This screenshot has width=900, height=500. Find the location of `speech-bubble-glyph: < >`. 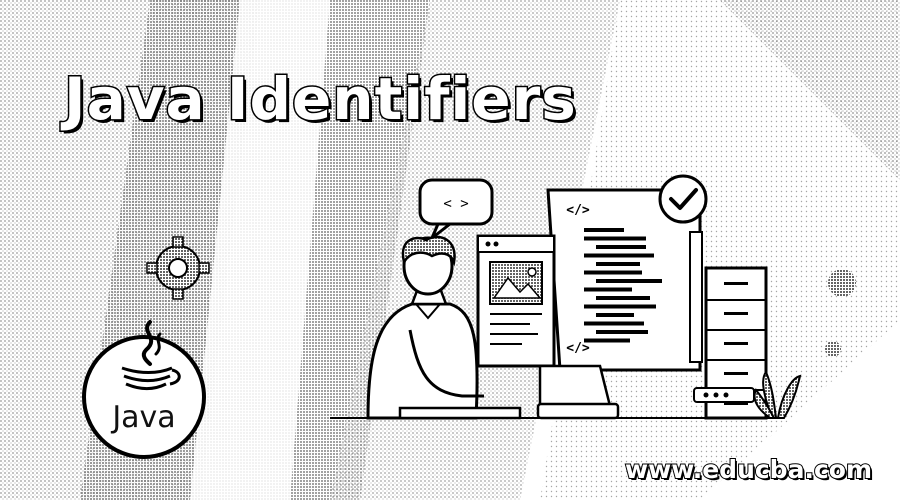

speech-bubble-glyph: < > is located at coordinates (455, 204).